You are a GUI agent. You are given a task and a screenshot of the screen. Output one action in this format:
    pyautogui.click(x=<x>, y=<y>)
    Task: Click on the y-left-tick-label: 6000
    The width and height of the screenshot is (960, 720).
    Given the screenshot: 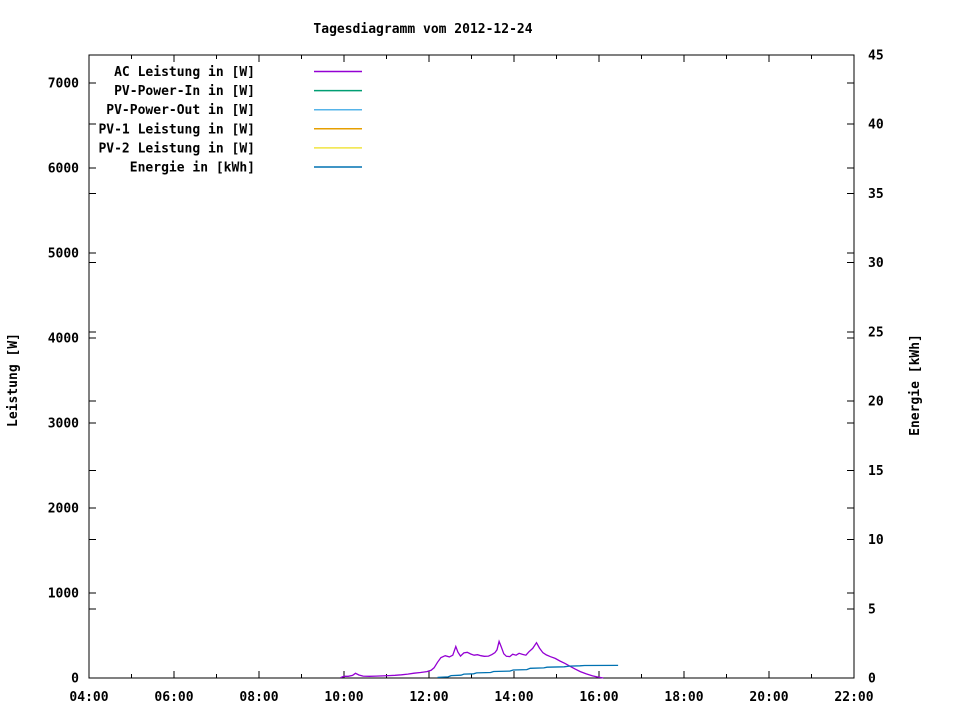 What is the action you would take?
    pyautogui.click(x=63, y=168)
    